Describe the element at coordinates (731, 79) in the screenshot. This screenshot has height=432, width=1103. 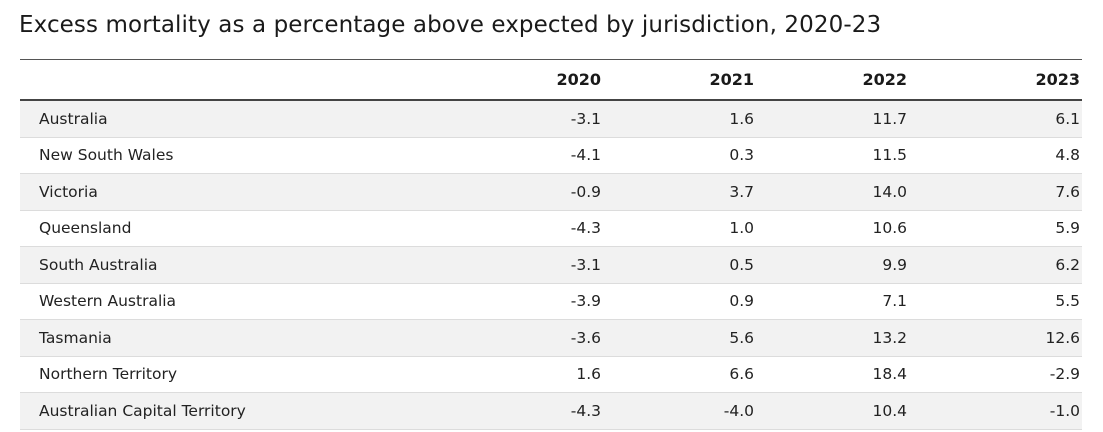
I see `header-2021-label: 2021` at that location.